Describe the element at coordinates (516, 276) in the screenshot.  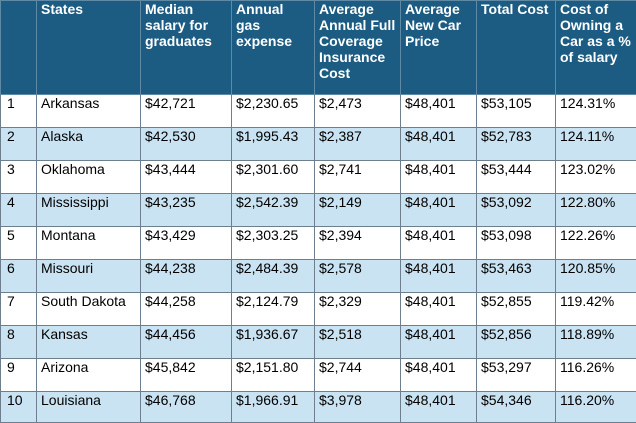
I see `cell-total-cost: $53,463` at that location.